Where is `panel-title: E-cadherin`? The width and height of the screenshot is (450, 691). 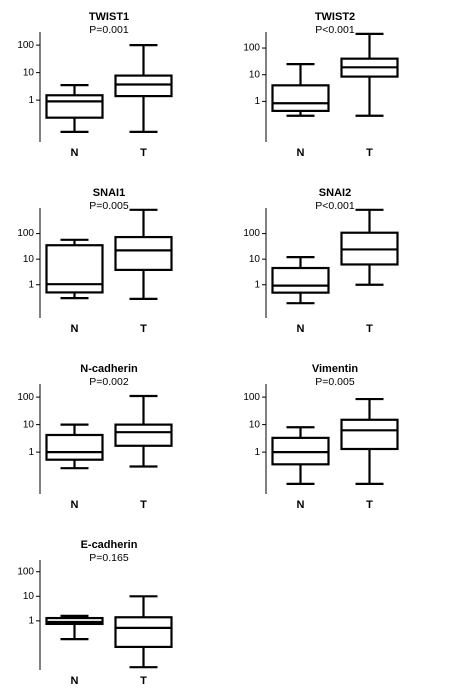 panel-title: E-cadherin is located at coordinates (109, 545).